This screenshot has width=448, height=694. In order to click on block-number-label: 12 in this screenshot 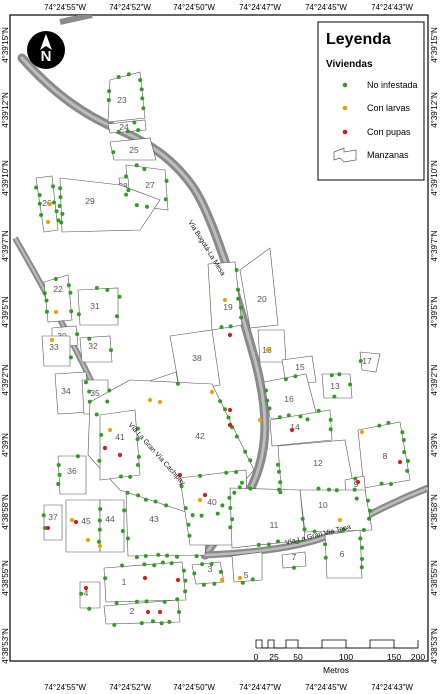, I will do `click(318, 463)`.